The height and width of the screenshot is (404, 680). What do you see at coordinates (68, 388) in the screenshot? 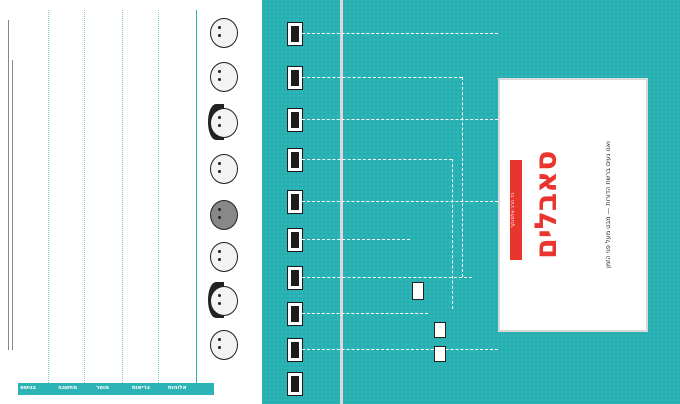
I see `table-header-col: מחשבה` at bounding box center [68, 388].